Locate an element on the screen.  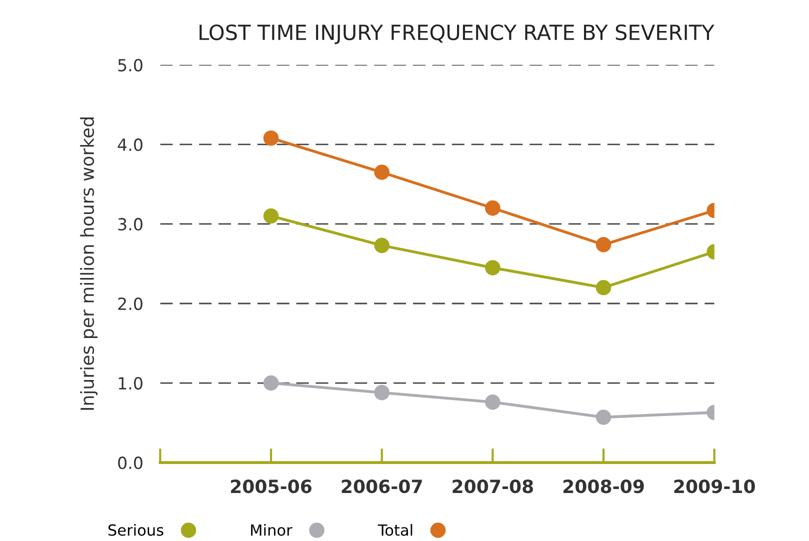
legend-label: Serious is located at coordinates (136, 530).